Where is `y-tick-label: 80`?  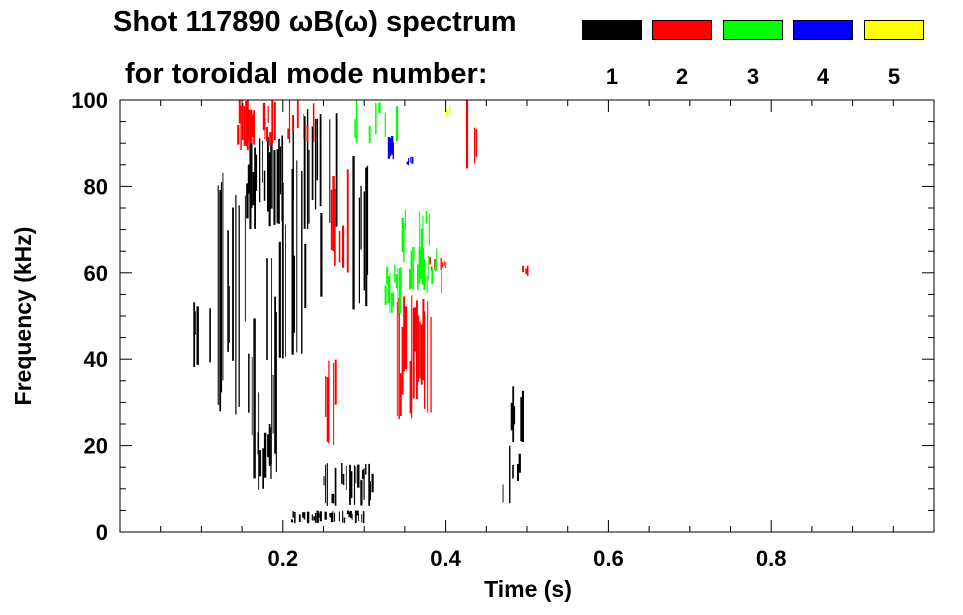
y-tick-label: 80 is located at coordinates (96, 186).